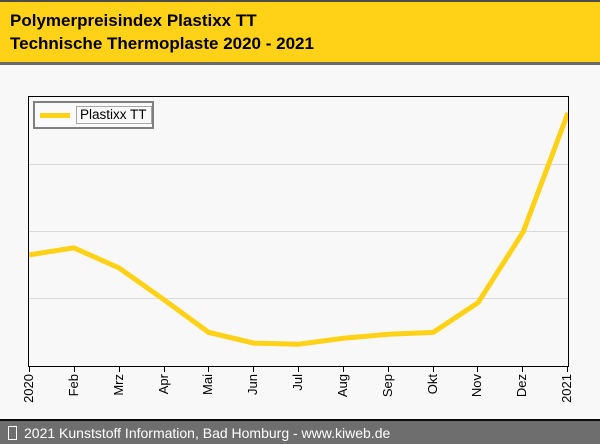 The image size is (600, 444). I want to click on yellow-line-swatch-icon, so click(55, 115).